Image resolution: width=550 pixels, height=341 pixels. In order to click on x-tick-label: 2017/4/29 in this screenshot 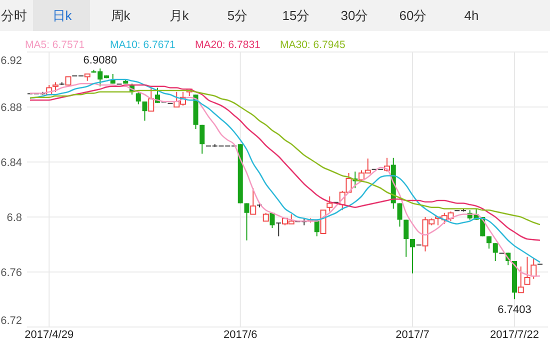, I will do `click(49, 335)`.